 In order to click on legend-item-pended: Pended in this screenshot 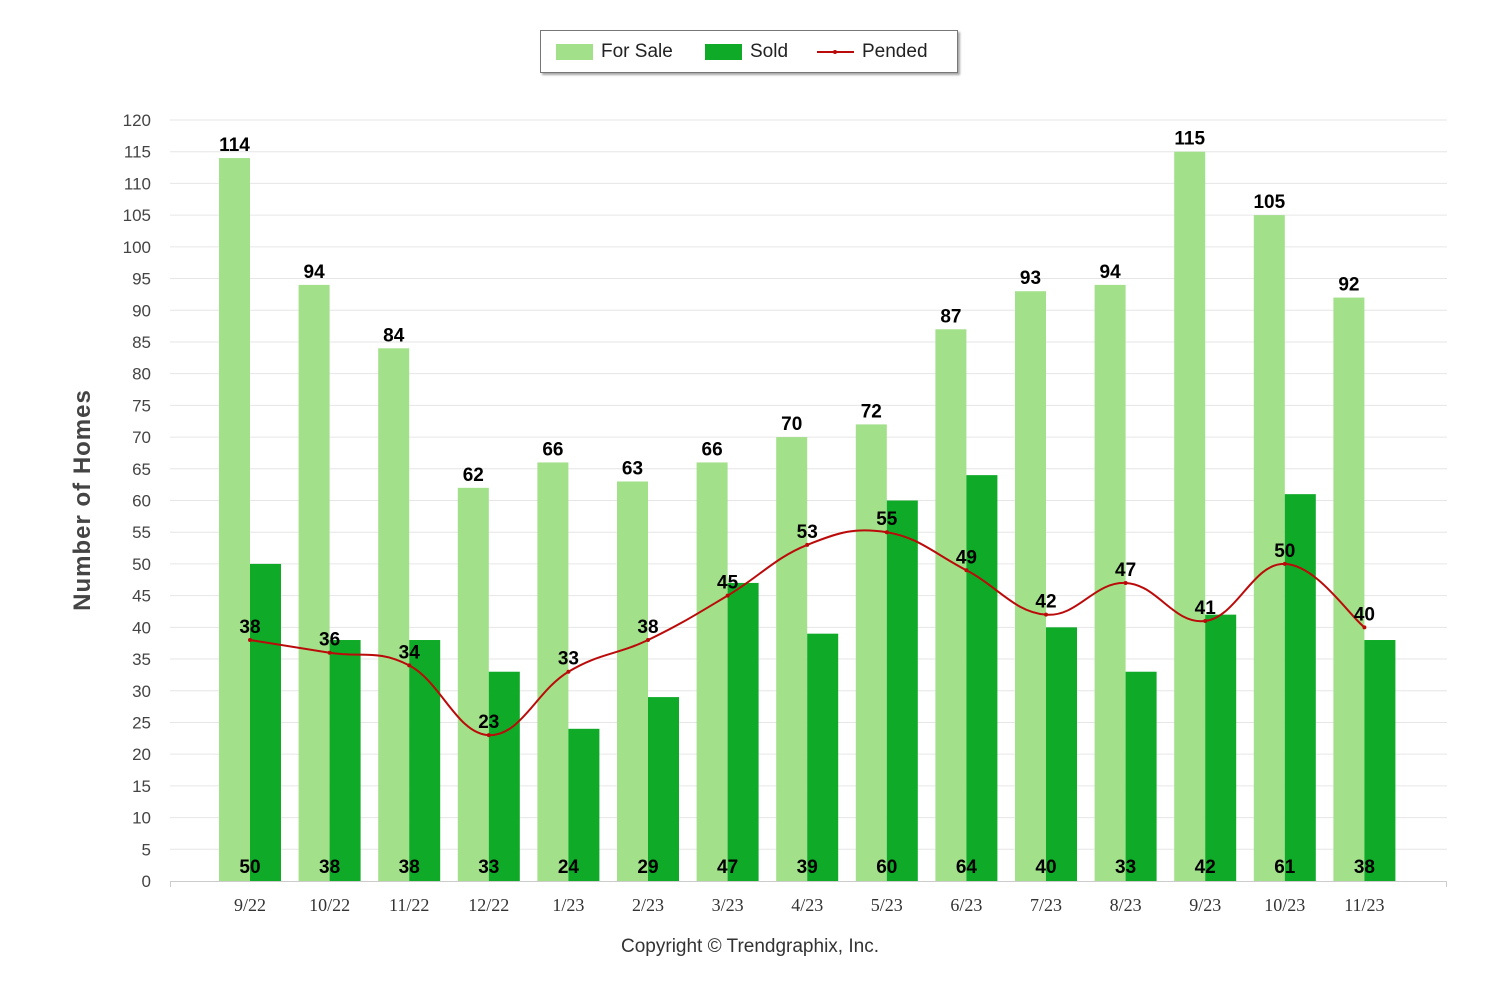, I will do `click(872, 51)`.